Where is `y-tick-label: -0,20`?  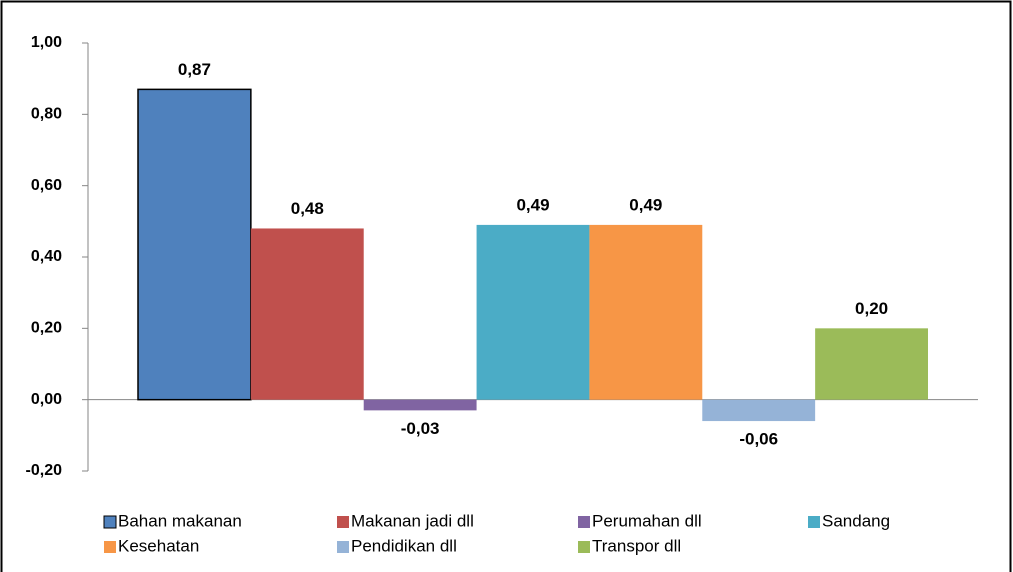
y-tick-label: -0,20 is located at coordinates (44, 470).